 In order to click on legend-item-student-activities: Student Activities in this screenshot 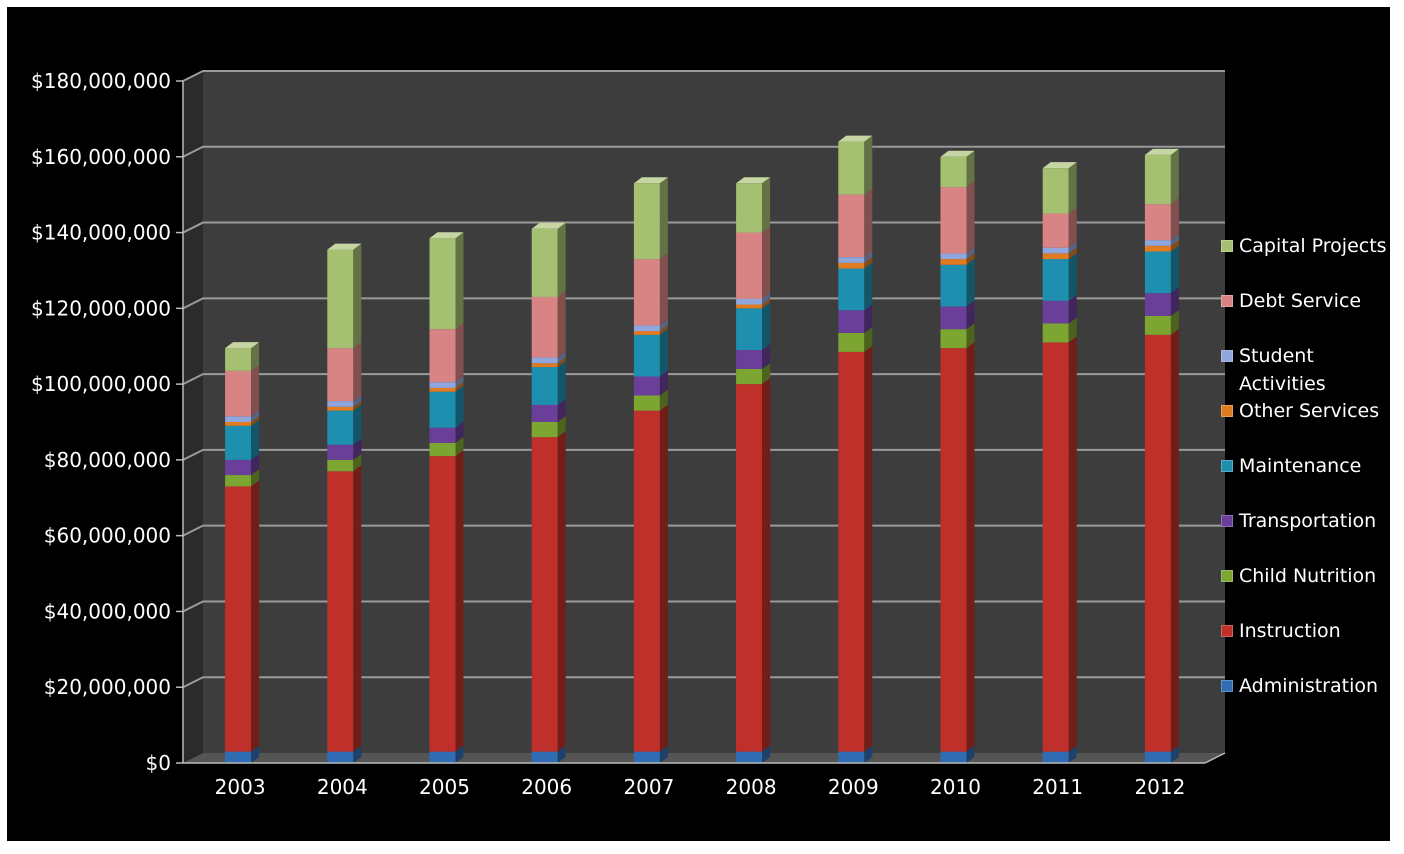, I will do `click(1273, 370)`.